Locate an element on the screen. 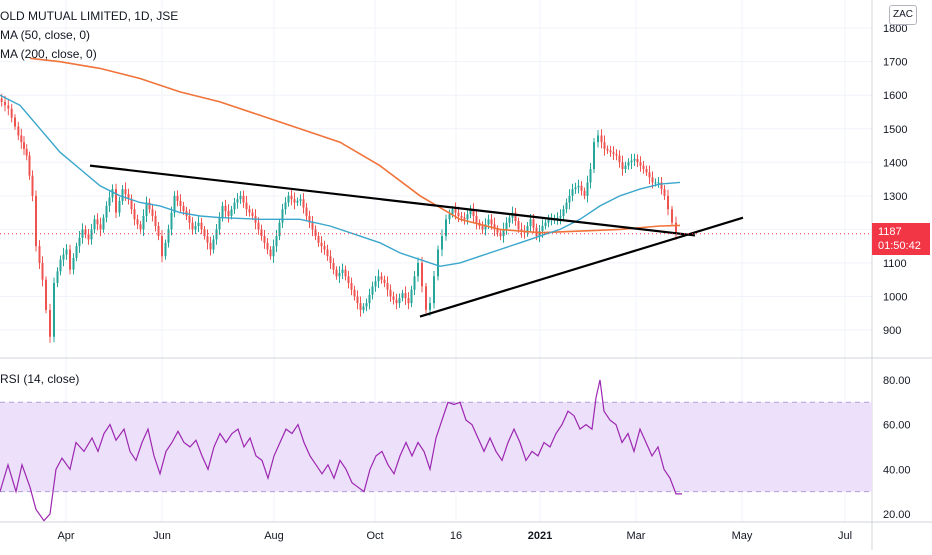 This screenshot has height=555, width=932. time-tick-label: Jun is located at coordinates (162, 536).